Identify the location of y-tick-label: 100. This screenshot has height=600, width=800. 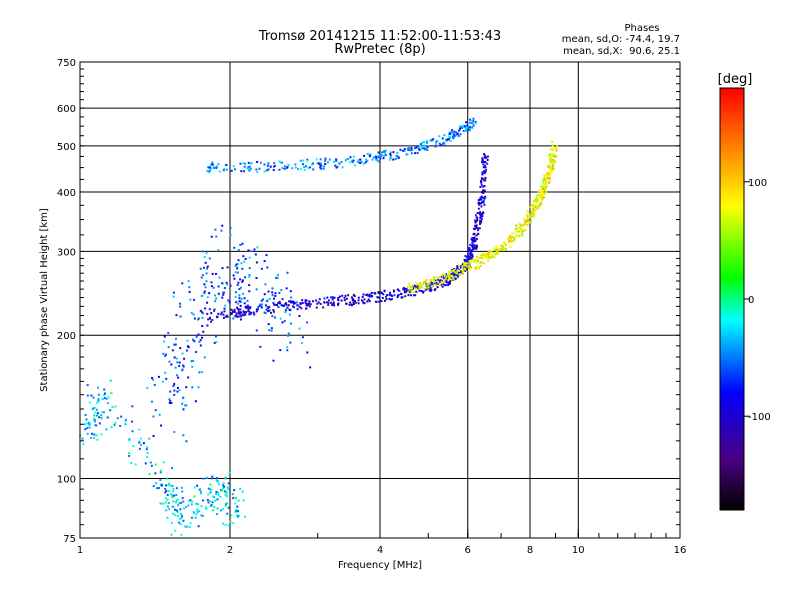
(66, 480).